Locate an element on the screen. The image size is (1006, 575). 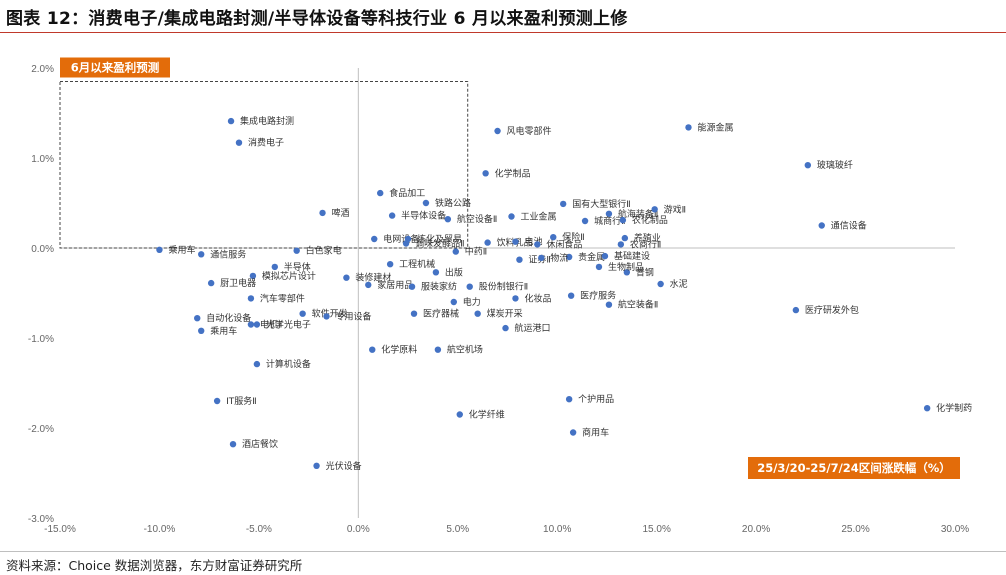
data-point: 铁路公路 is located at coordinates (446, 203).